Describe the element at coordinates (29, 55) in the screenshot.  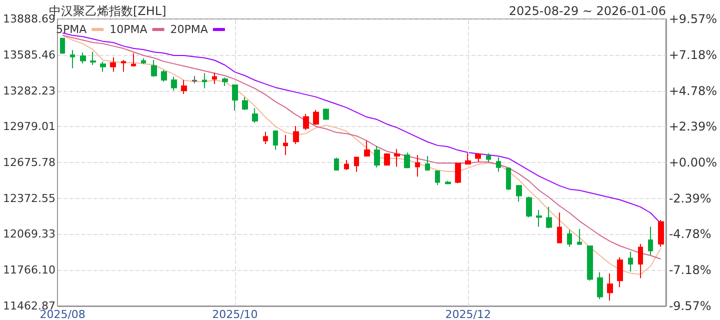
I see `y-tick-label: 13585.46` at that location.